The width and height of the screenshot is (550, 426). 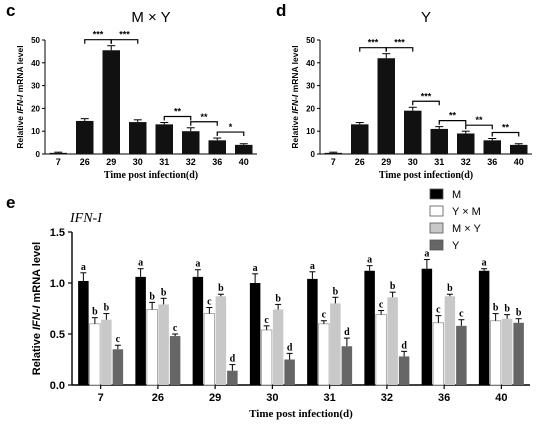 I want to click on panel-e-legend-label: Y, so click(x=456, y=246).